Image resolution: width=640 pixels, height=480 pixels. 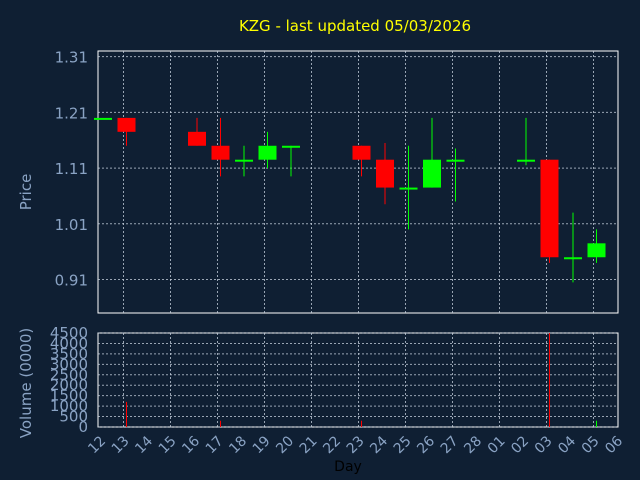 What do you see at coordinates (403, 445) in the screenshot?
I see `x-tick-label: 25` at bounding box center [403, 445].